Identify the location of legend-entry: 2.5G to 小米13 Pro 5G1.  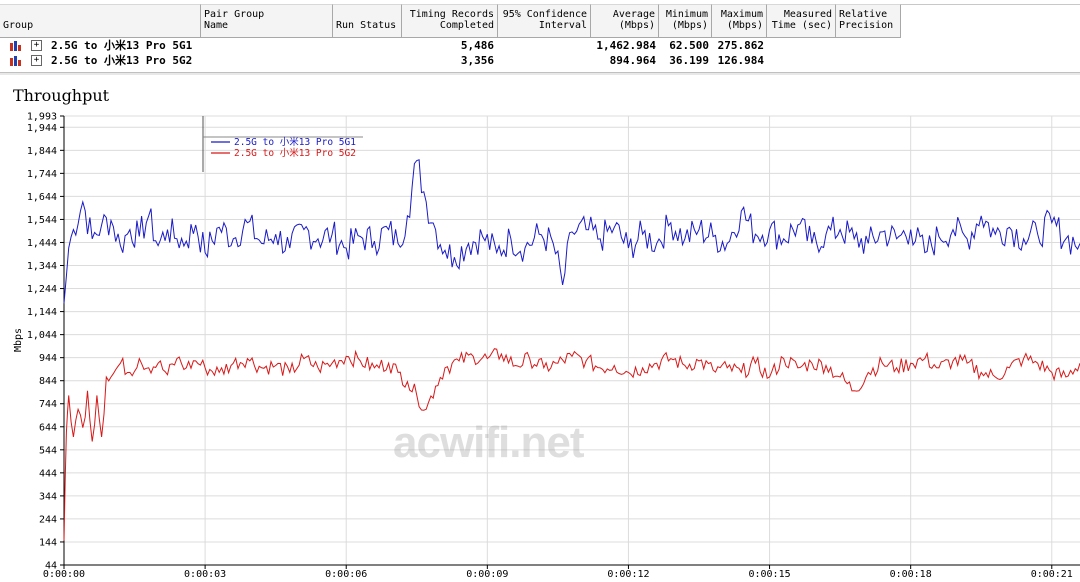
(295, 142).